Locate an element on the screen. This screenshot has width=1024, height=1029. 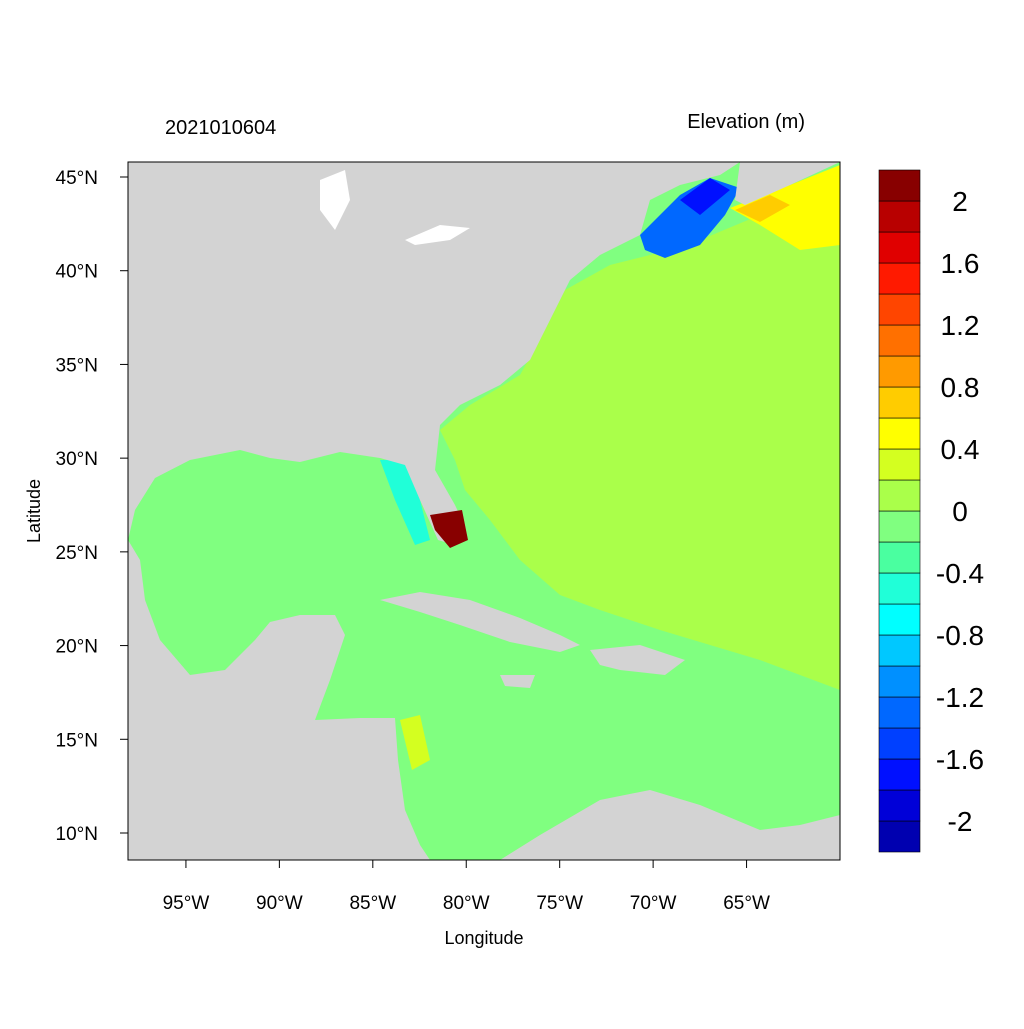
colorbar-tick-label: 0.4 is located at coordinates (960, 449).